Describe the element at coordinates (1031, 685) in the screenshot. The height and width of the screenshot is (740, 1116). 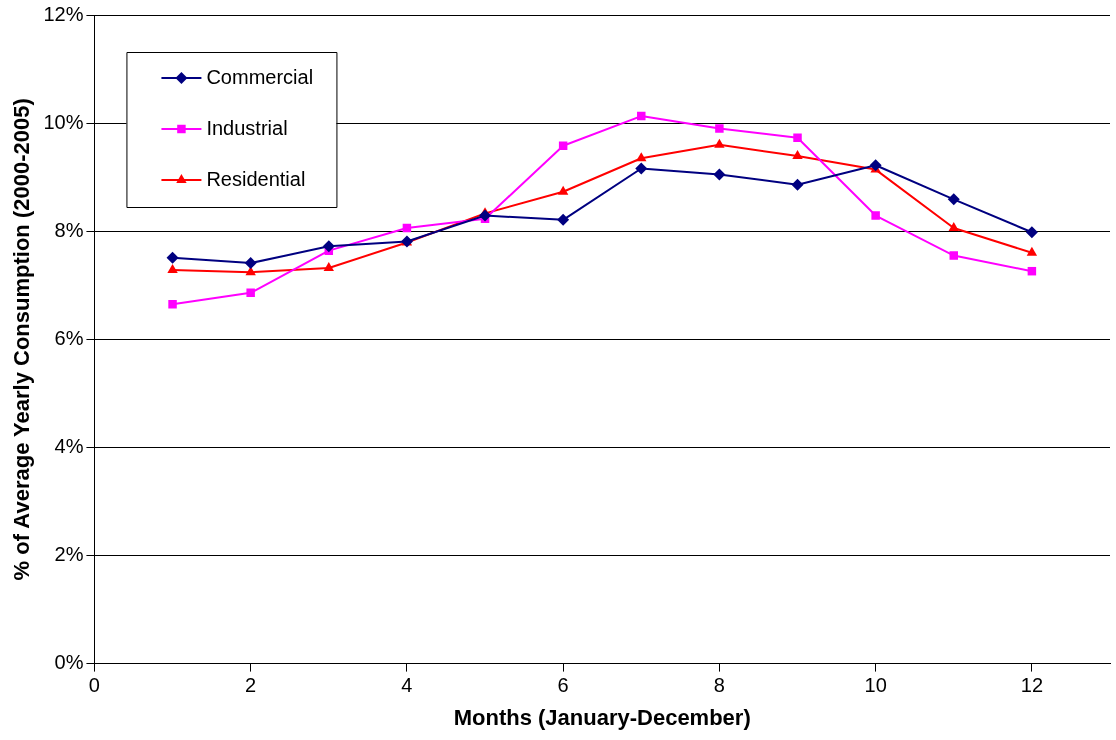
I see `x-tick-label: 12` at that location.